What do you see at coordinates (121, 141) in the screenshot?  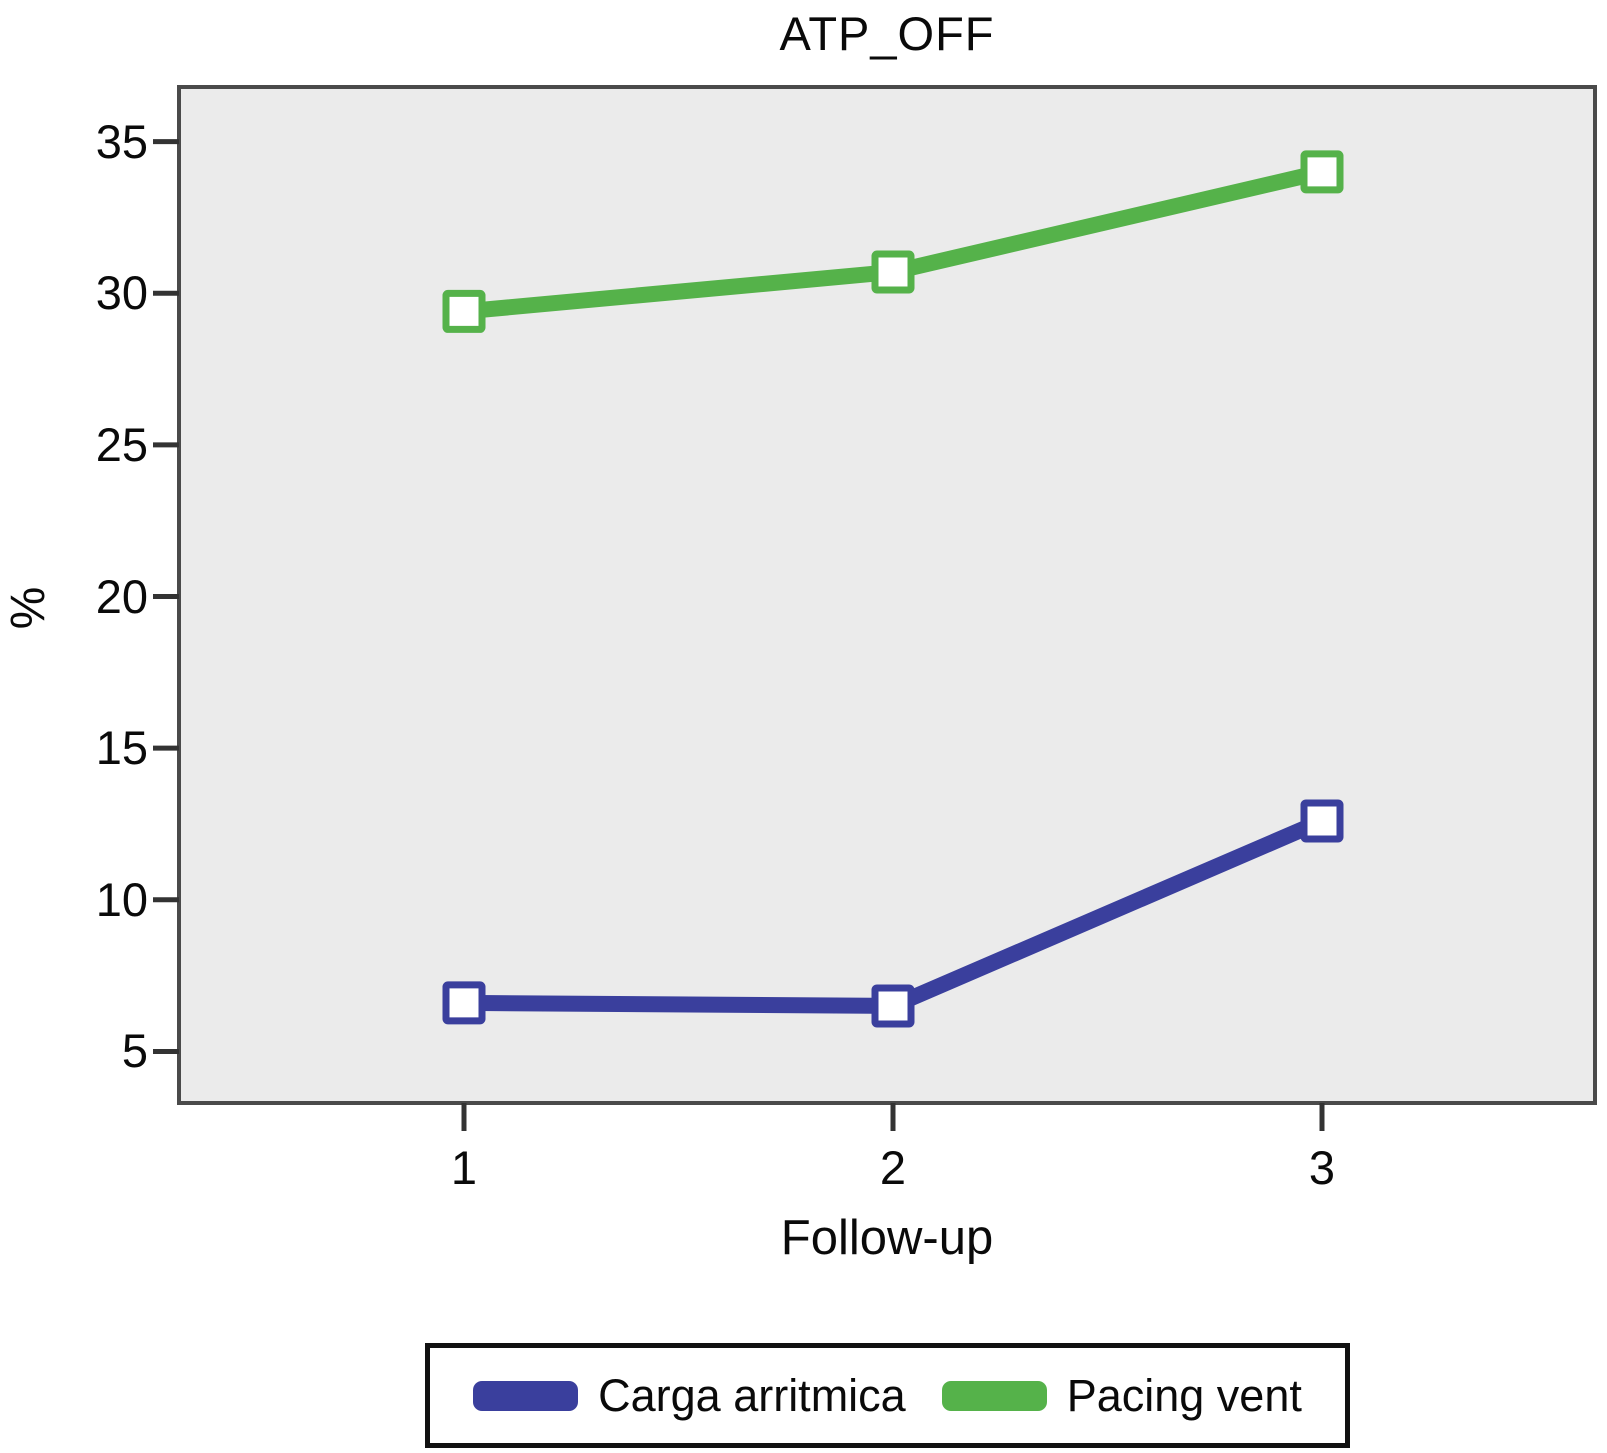 I see `y-tick-label: 35` at bounding box center [121, 141].